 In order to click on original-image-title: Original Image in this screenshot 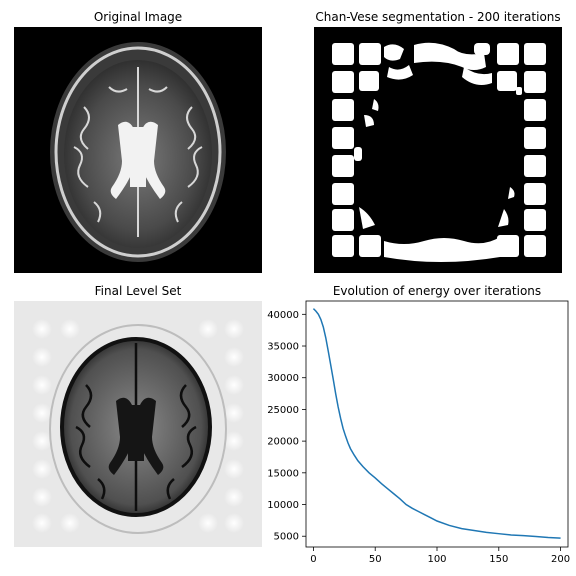, I will do `click(138, 17)`.